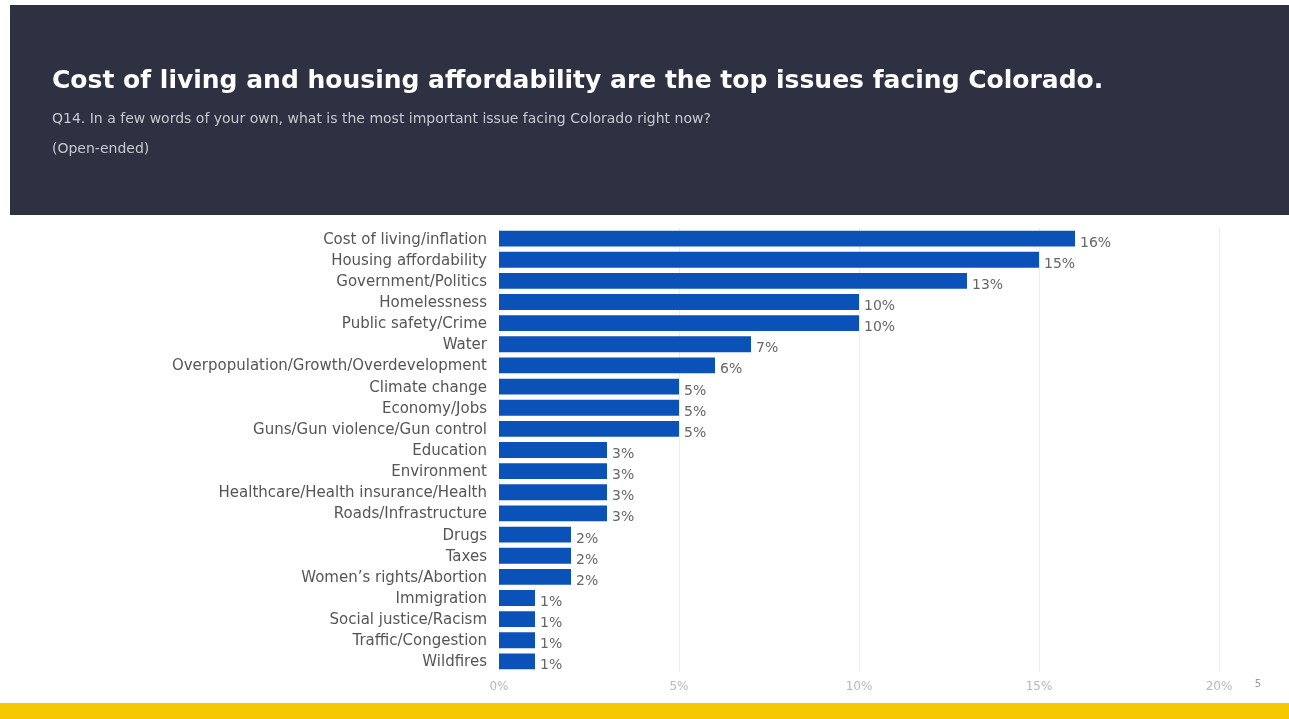 This screenshot has width=1289, height=719. What do you see at coordinates (414, 323) in the screenshot?
I see `y-tick-label: Public safety/Crime` at bounding box center [414, 323].